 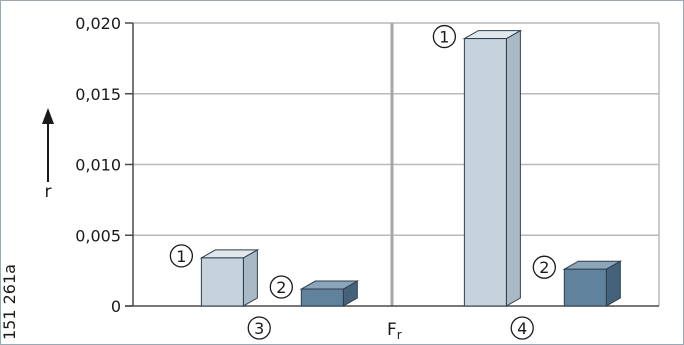 I want to click on y-tick-label: 0,010, so click(x=98, y=165).